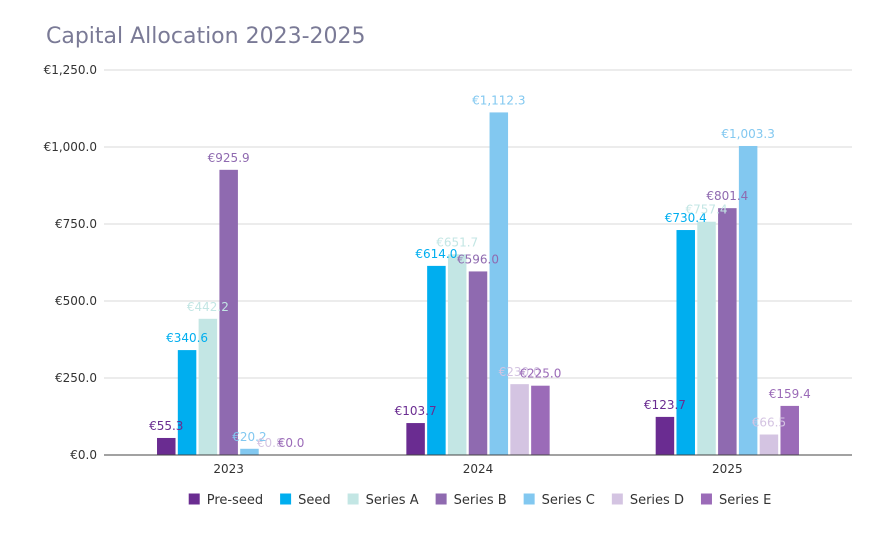 Image resolution: width=883 pixels, height=554 pixels. What do you see at coordinates (519, 419) in the screenshot?
I see `bar-series-d-2024` at bounding box center [519, 419].